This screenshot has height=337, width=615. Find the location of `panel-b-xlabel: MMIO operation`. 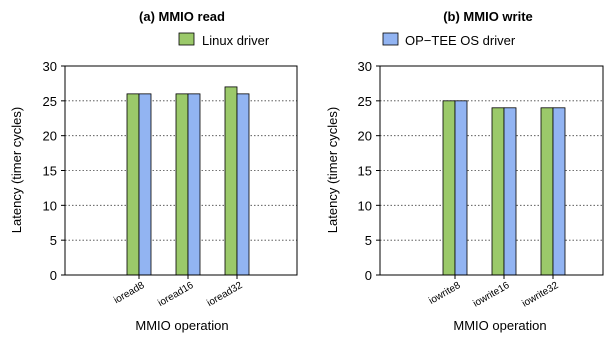

panel-b-xlabel: MMIO operation is located at coordinates (499, 325).